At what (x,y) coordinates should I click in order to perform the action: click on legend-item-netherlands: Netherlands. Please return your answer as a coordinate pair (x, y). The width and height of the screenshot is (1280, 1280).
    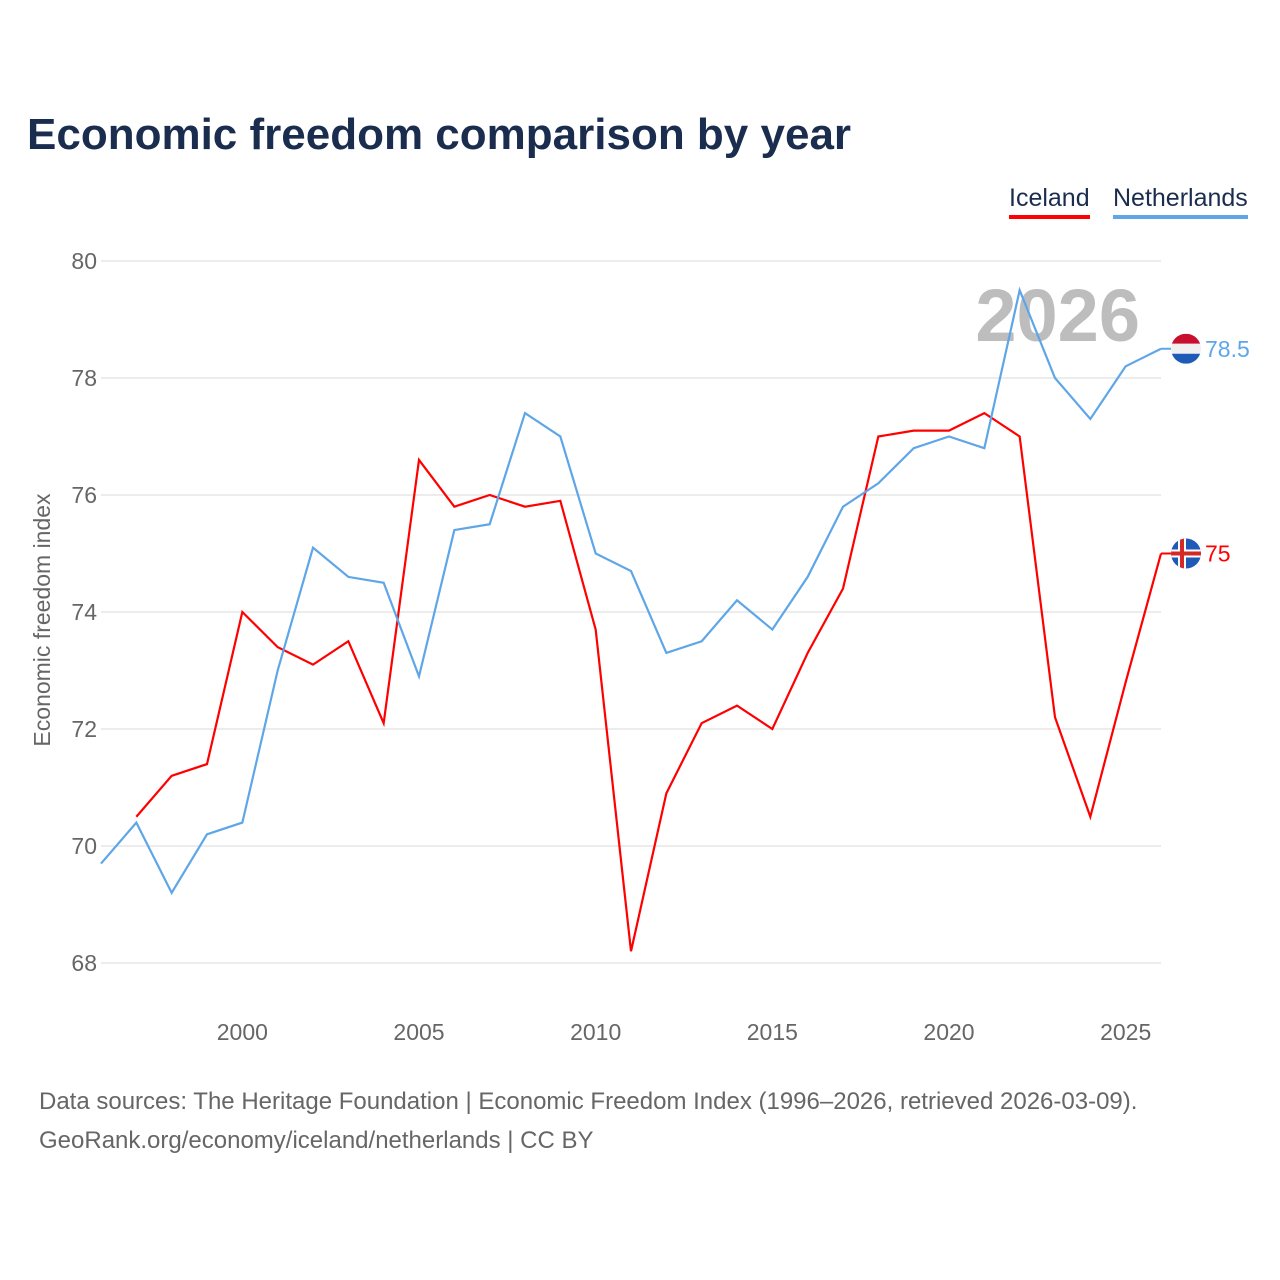
    Looking at the image, I should click on (1180, 201).